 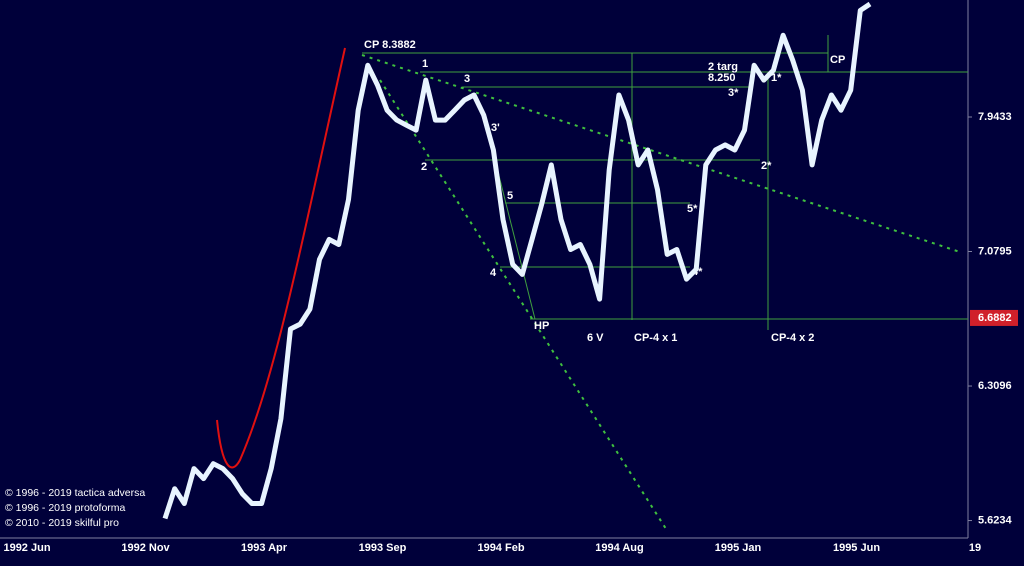 What do you see at coordinates (467, 79) in the screenshot?
I see `annotation: 3` at bounding box center [467, 79].